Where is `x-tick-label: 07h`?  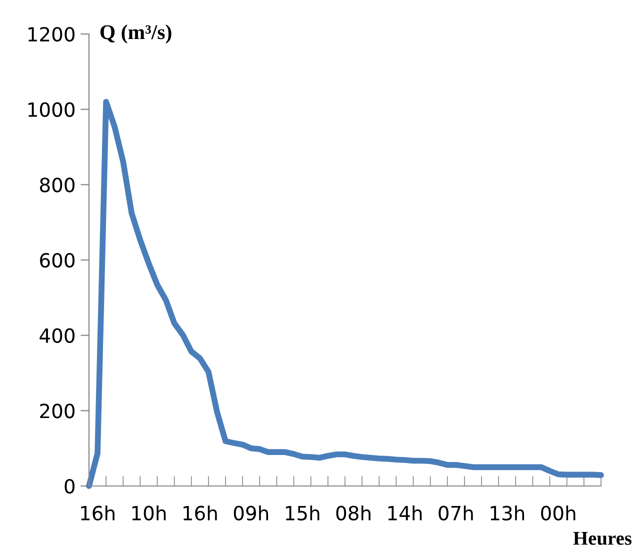 x-tick-label: 07h is located at coordinates (455, 512).